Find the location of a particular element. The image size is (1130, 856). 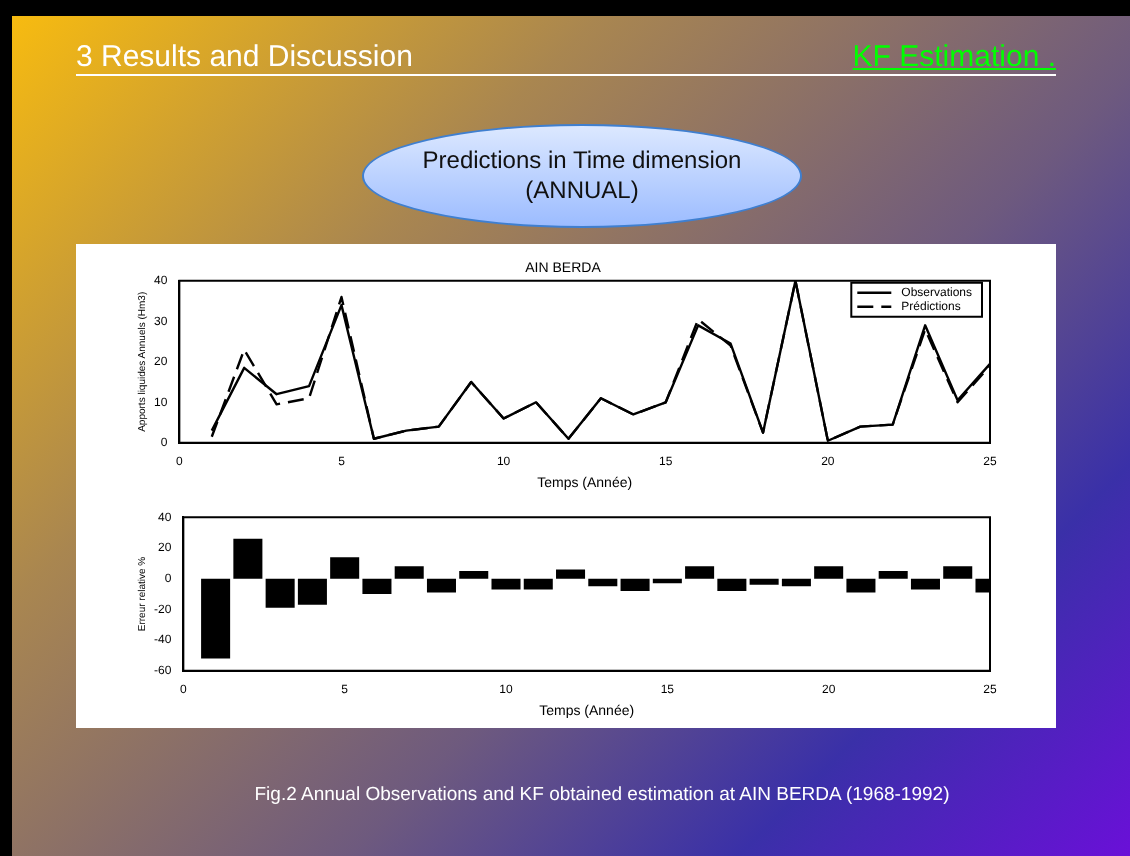

text: 3 Results and Discussion is located at coordinates (244, 57).